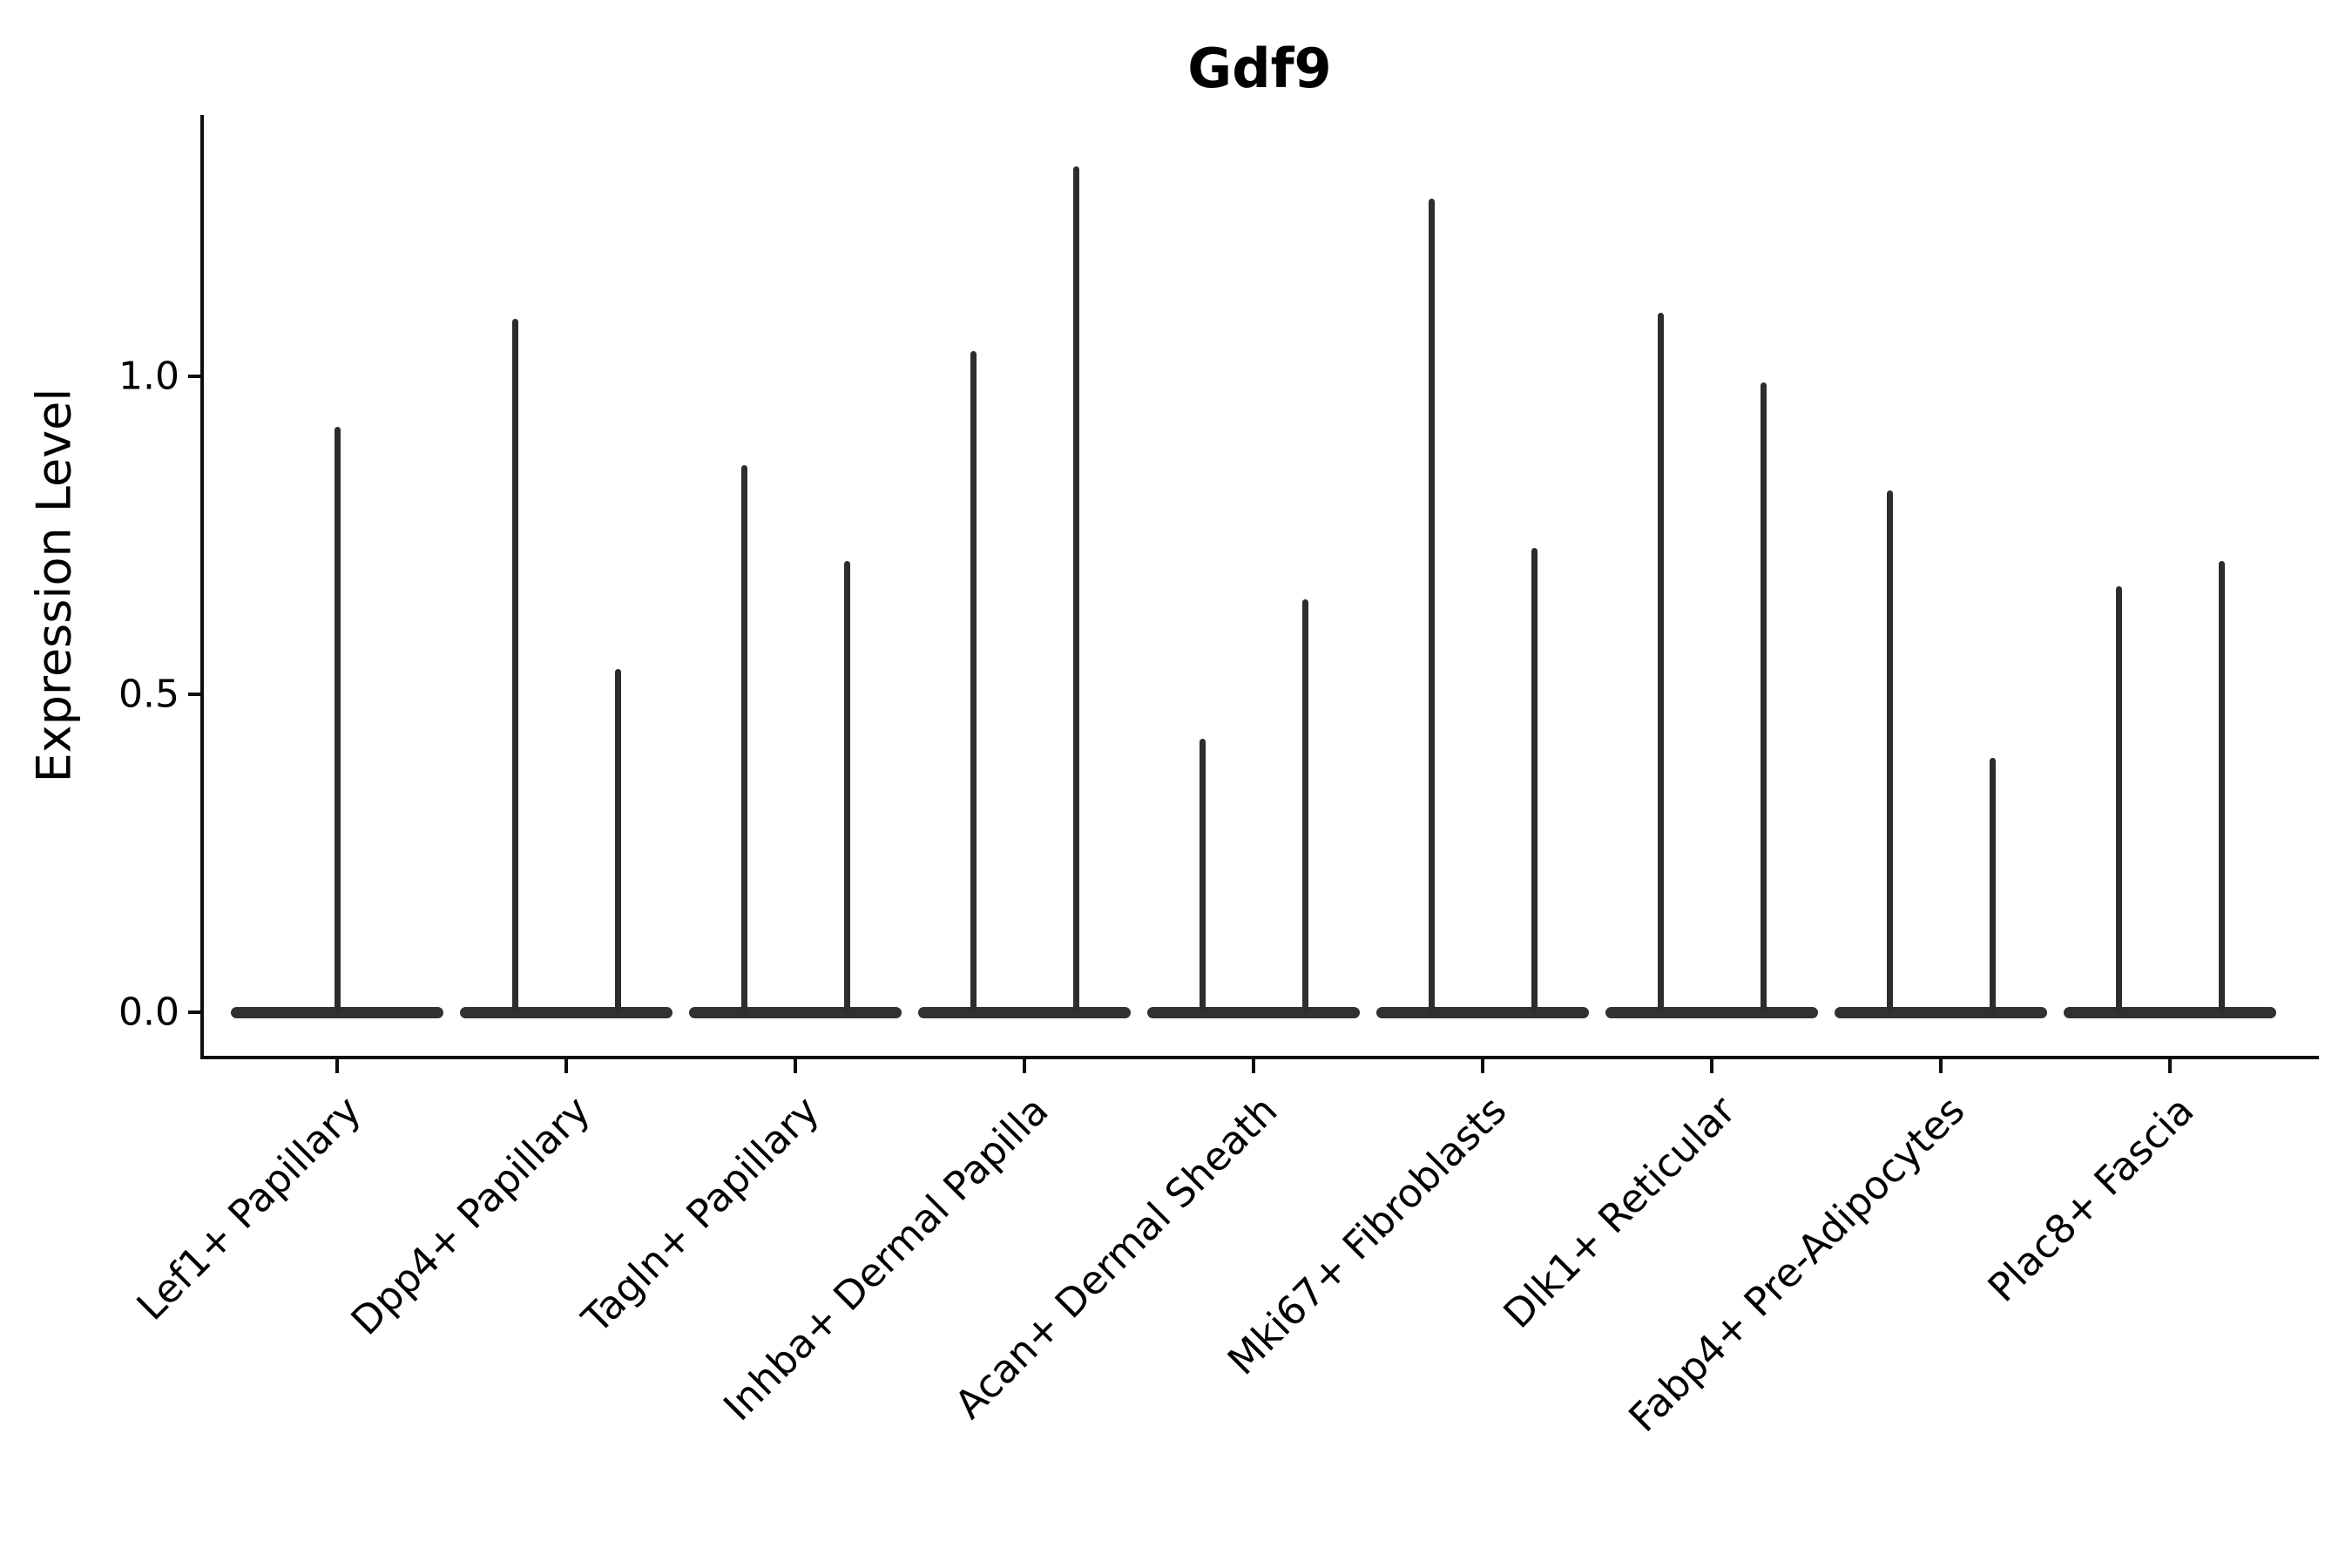  I want to click on y-tick-label: 0.5, so click(148, 694).